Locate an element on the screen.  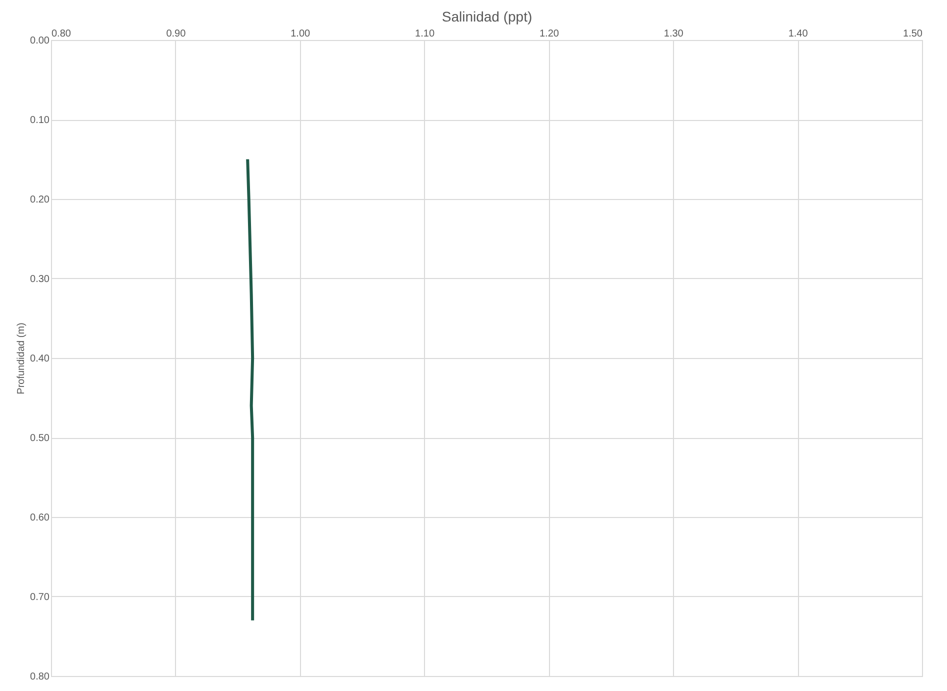
x-tick-label: 0.80 is located at coordinates (62, 34).